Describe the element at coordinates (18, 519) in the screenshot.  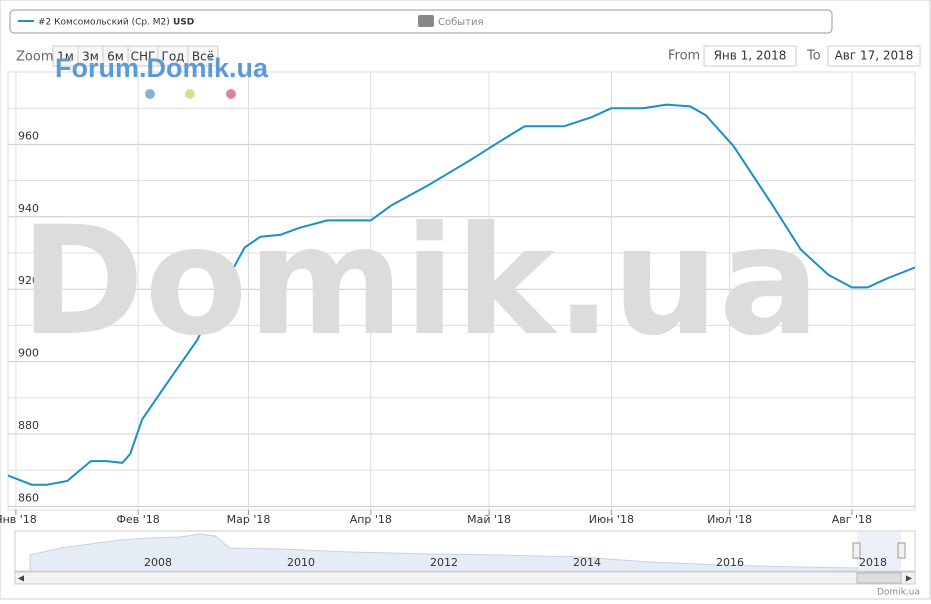
I see `x-tick-label: Янв '18` at that location.